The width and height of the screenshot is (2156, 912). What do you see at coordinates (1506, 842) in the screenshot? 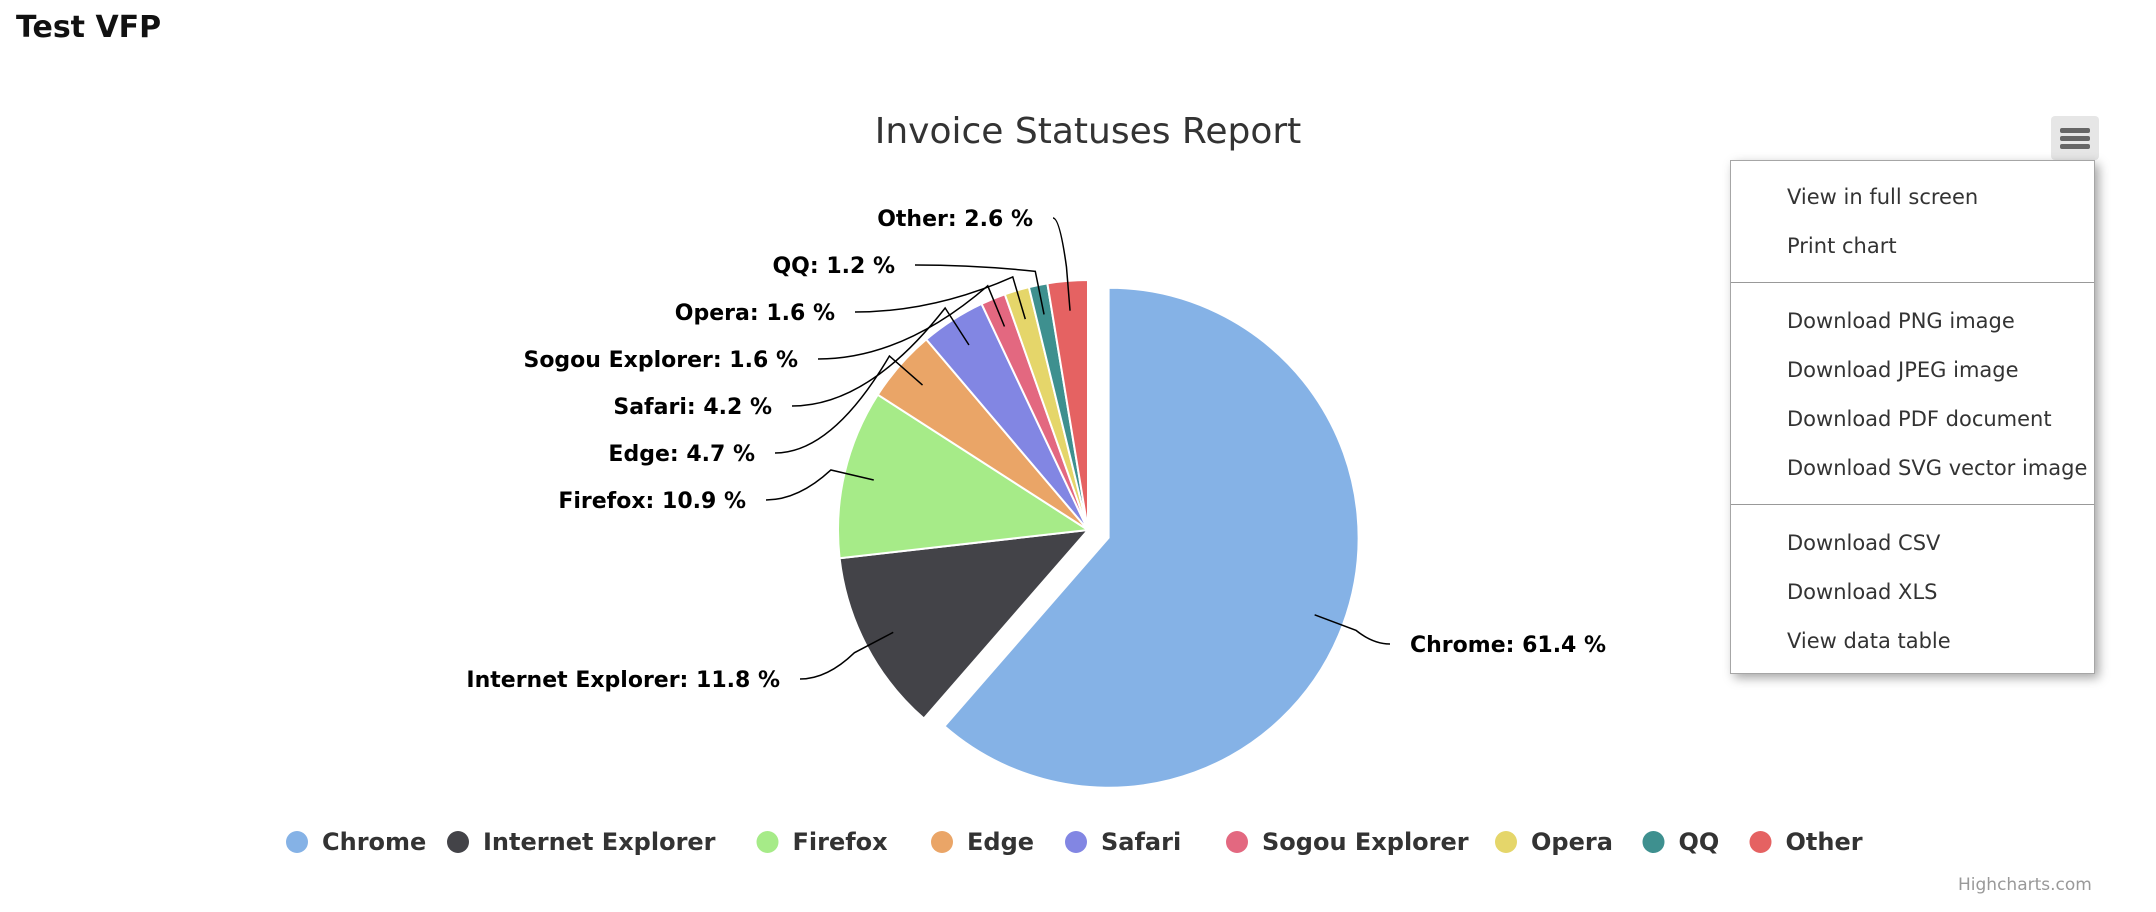
I see `legend-marker-opera` at bounding box center [1506, 842].